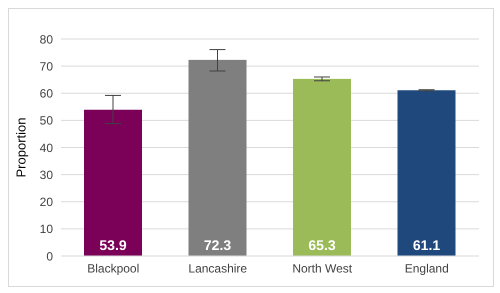  What do you see at coordinates (322, 269) in the screenshot?
I see `x-tick-label: North West` at bounding box center [322, 269].